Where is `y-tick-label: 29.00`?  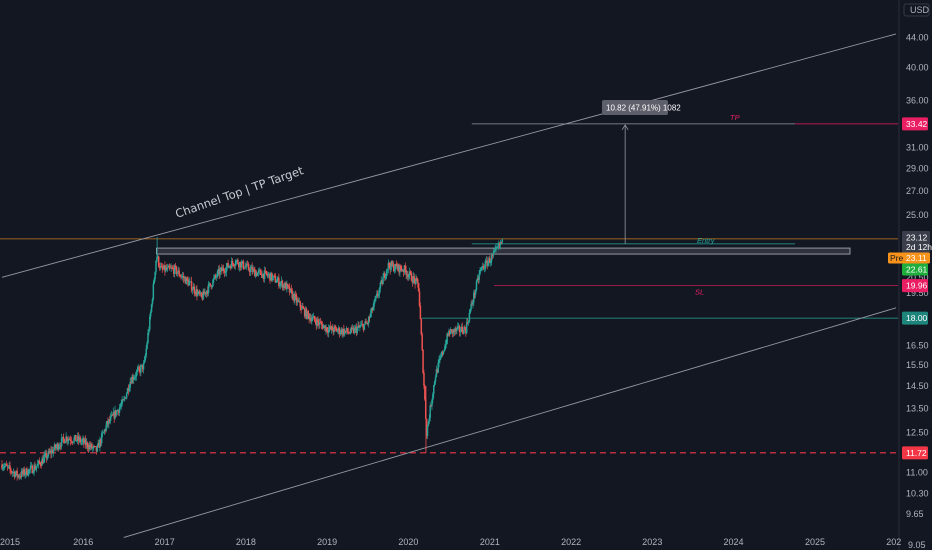 y-tick-label: 29.00 is located at coordinates (917, 168).